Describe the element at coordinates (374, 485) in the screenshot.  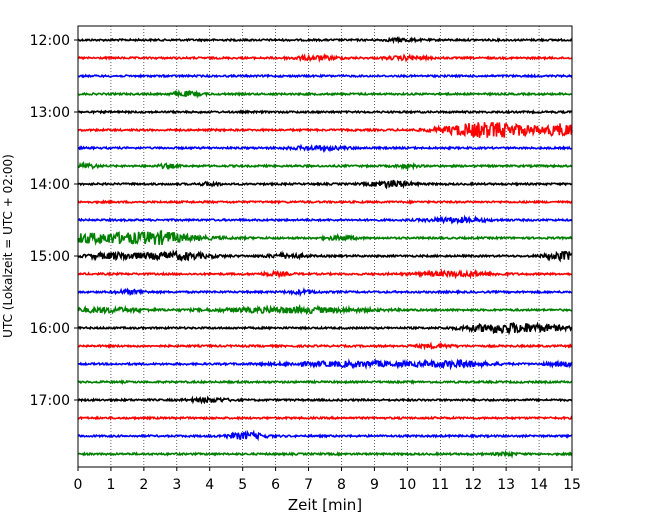
I see `x-tick-label-9: 9` at that location.